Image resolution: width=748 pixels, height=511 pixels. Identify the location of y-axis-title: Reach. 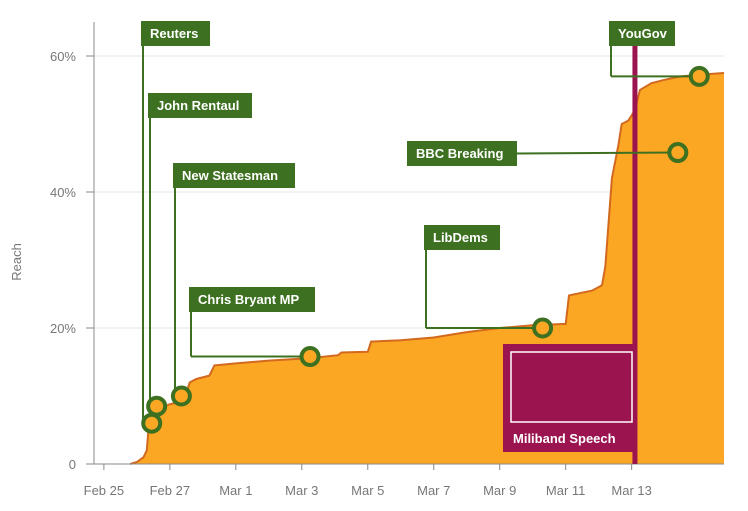
(16, 262).